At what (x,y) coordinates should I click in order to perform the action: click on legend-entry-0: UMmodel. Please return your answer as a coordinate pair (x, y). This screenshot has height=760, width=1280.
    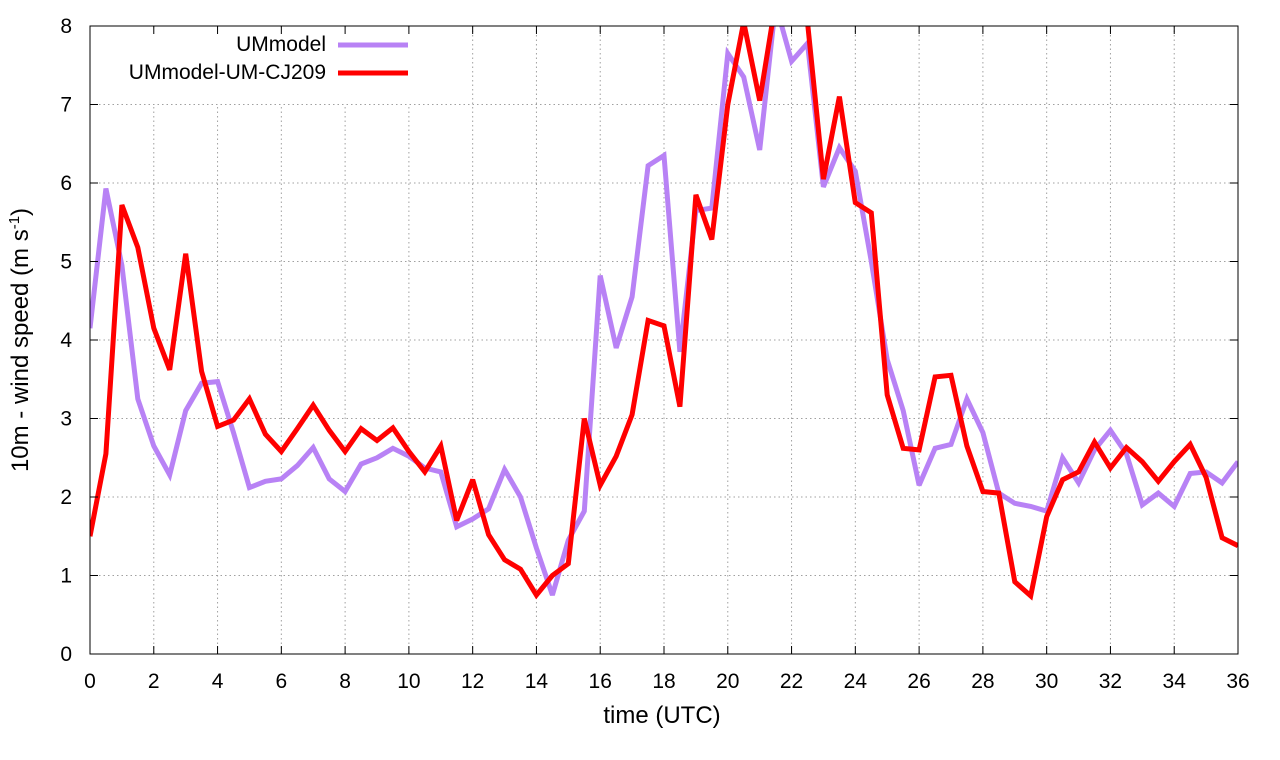
    Looking at the image, I should click on (322, 44).